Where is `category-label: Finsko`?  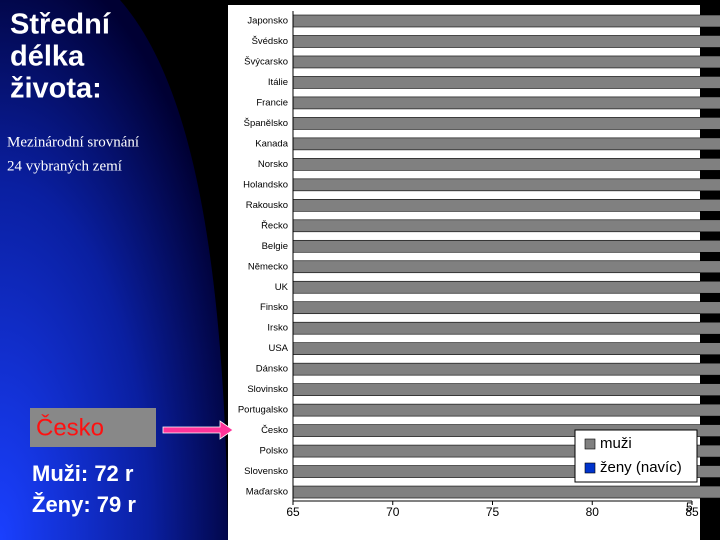
category-label: Finsko is located at coordinates (274, 307).